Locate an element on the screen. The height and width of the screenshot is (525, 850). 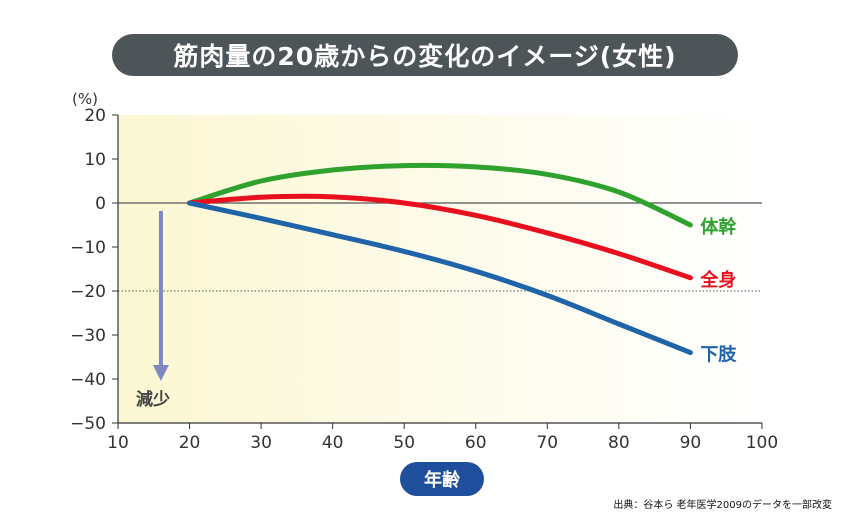
series-label: 体幹 is located at coordinates (718, 227).